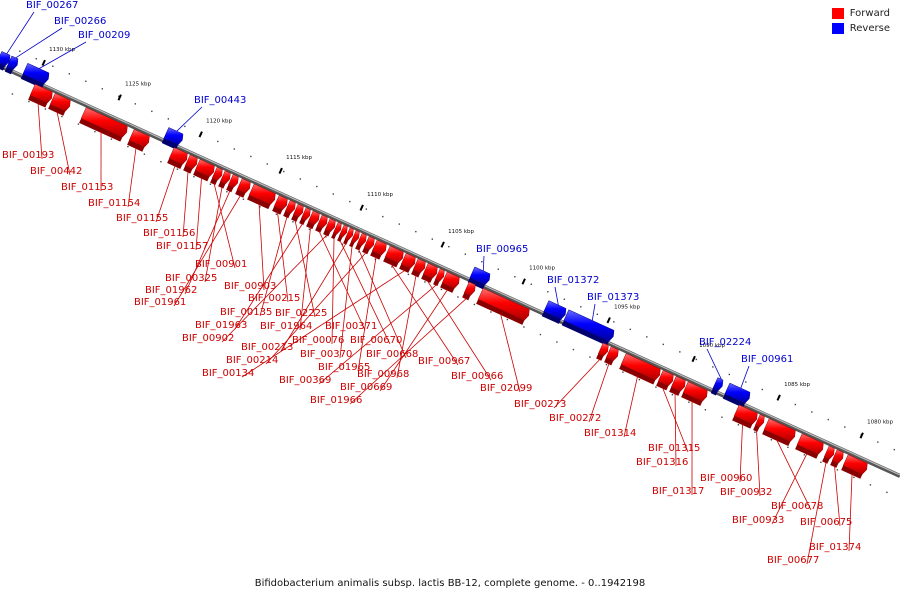  Describe the element at coordinates (62, 50) in the screenshot. I see `scale-tick-label: 1130 kbp` at that location.